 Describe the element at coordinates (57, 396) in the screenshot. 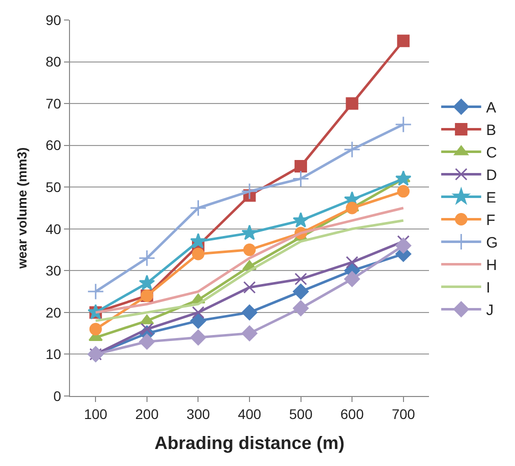

I see `y-tick-label: 0` at that location.